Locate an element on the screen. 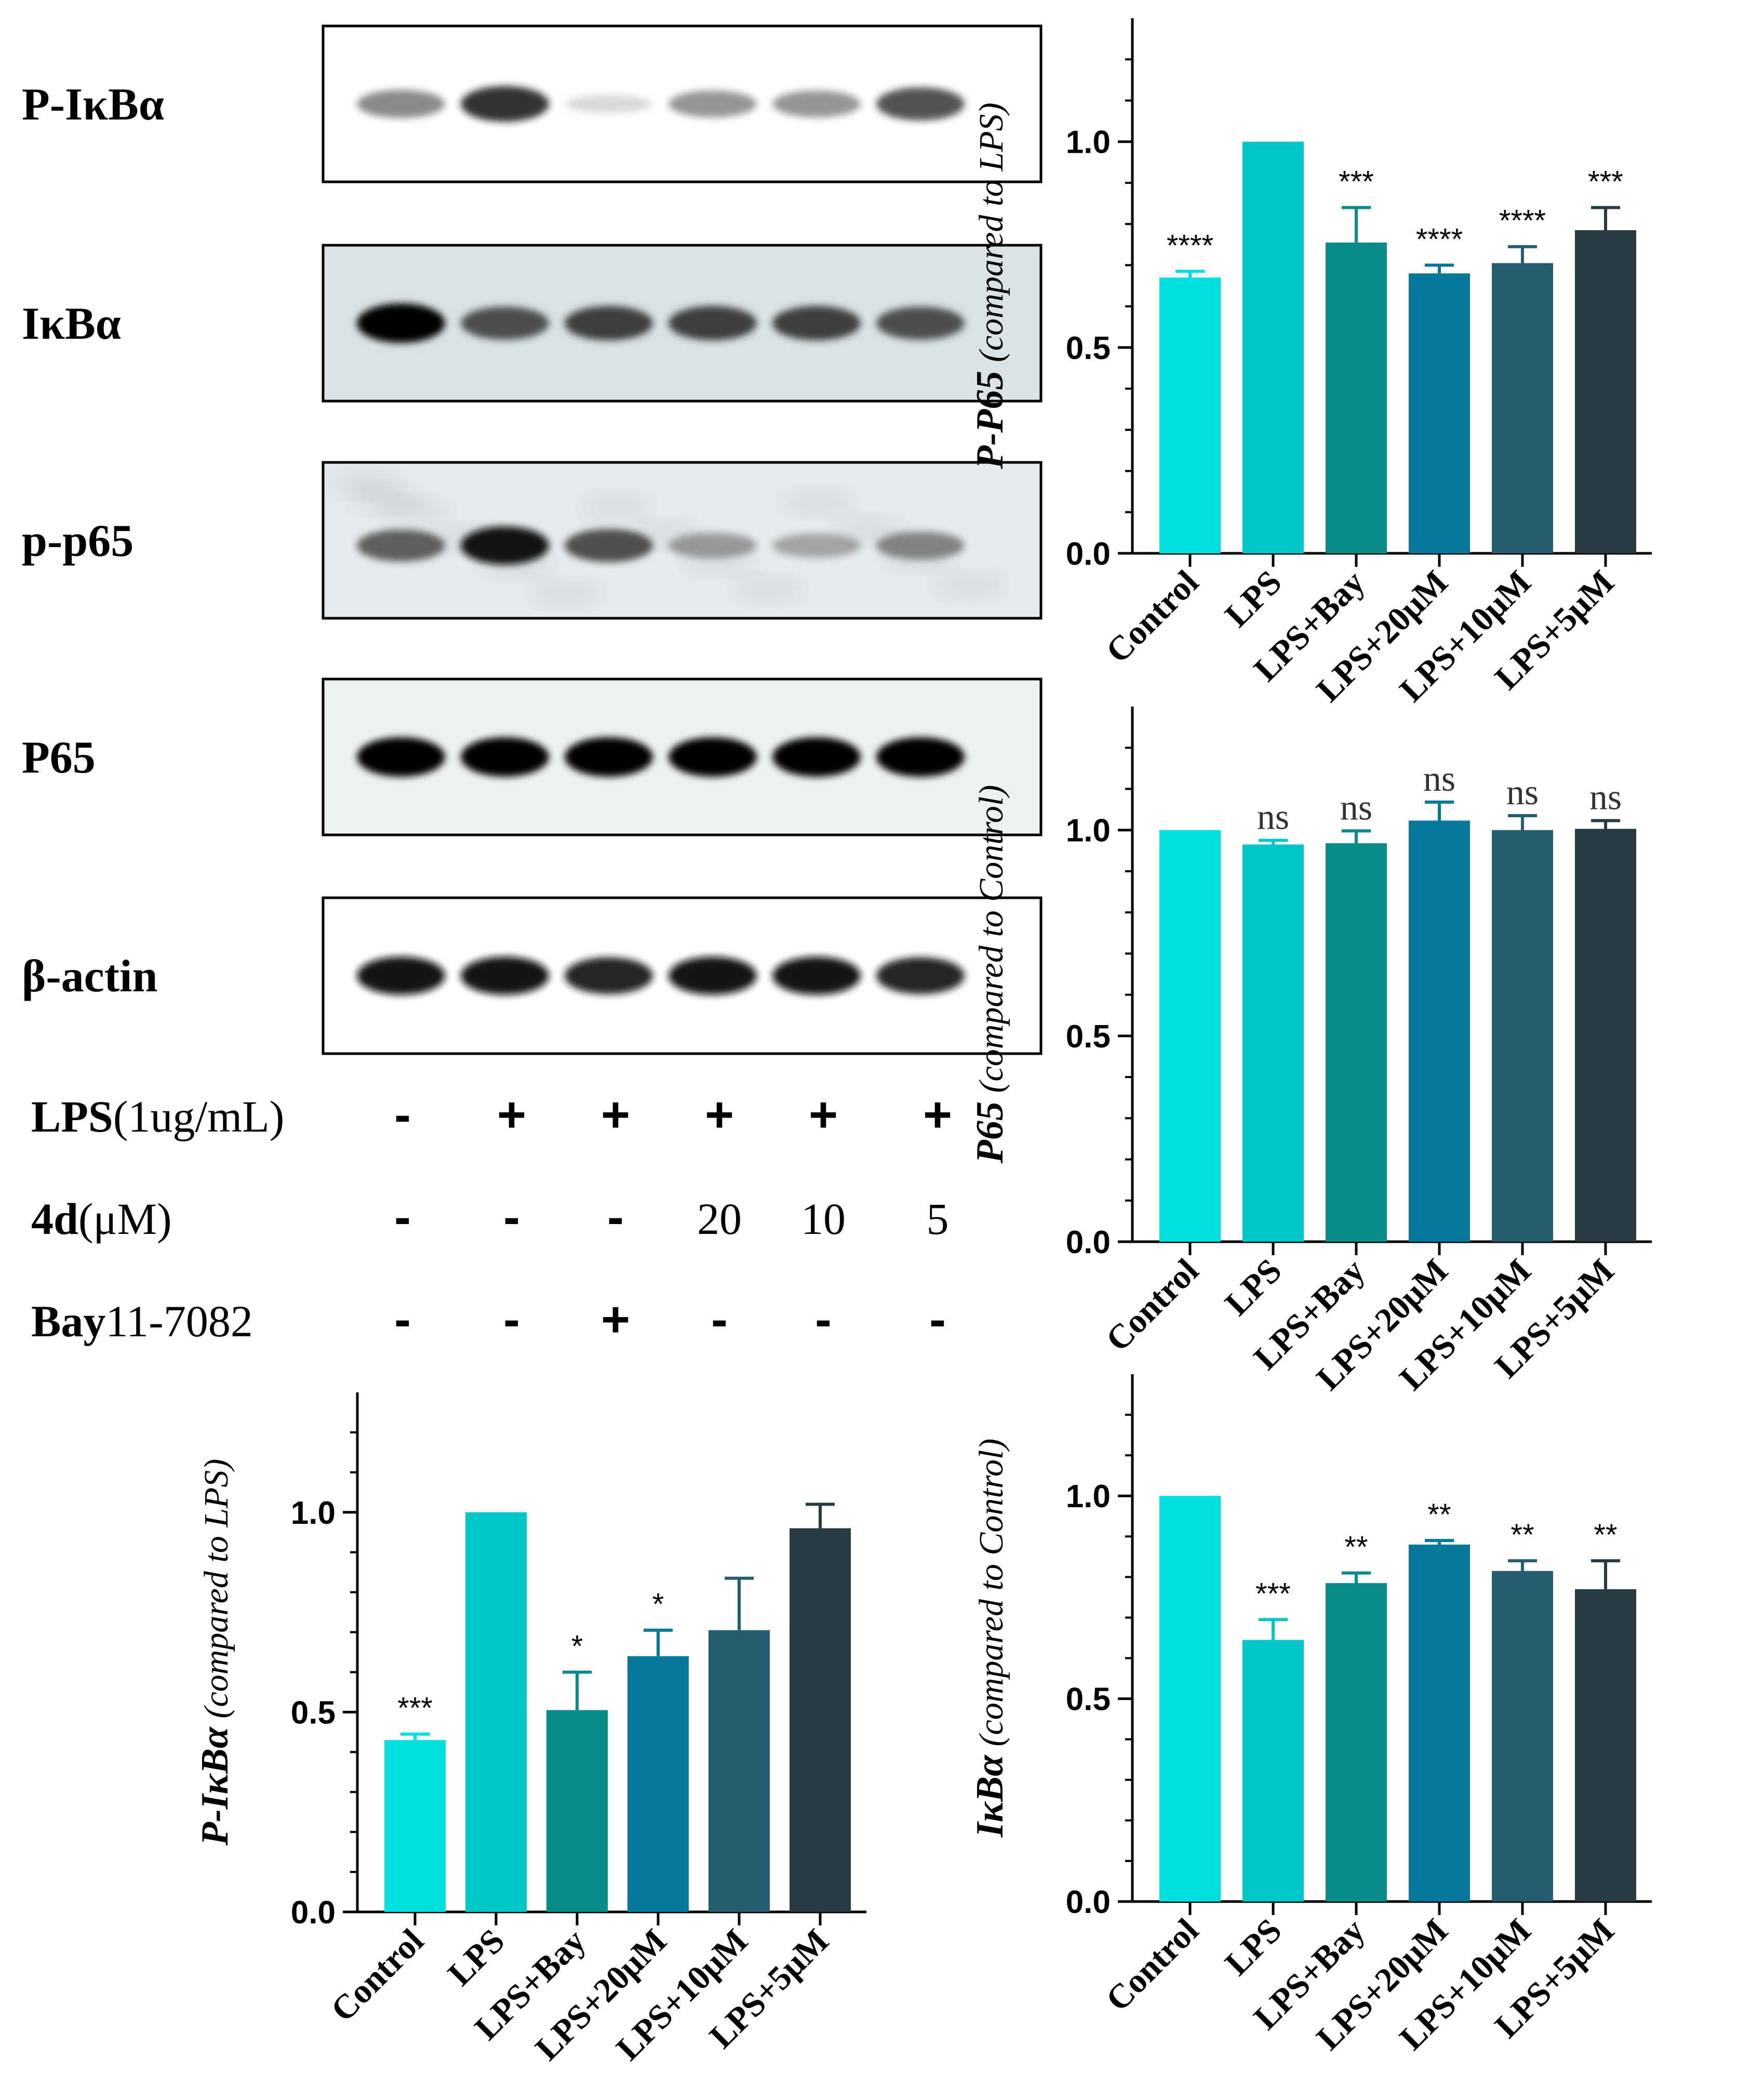 This screenshot has width=1751, height=2100. blot-row-i-b: IκBα is located at coordinates (532, 323).